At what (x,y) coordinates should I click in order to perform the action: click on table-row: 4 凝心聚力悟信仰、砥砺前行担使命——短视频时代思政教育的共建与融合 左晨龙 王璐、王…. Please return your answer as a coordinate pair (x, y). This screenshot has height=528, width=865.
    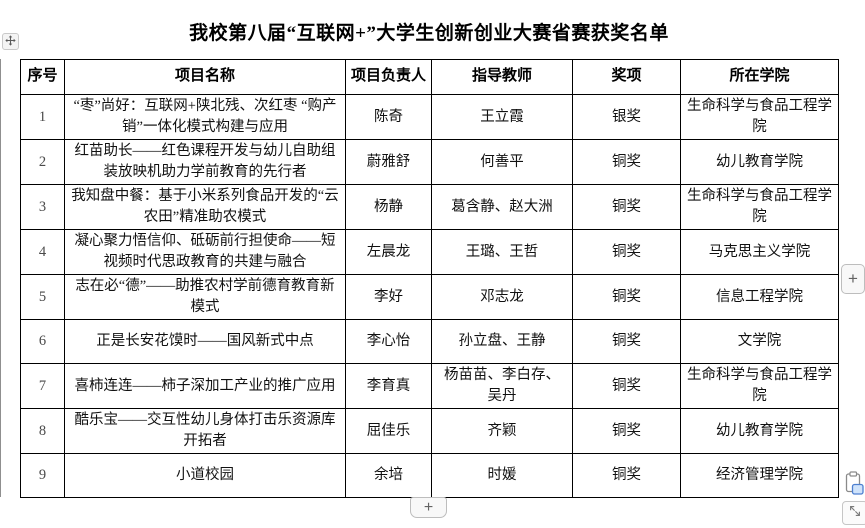
    Looking at the image, I should click on (429, 252).